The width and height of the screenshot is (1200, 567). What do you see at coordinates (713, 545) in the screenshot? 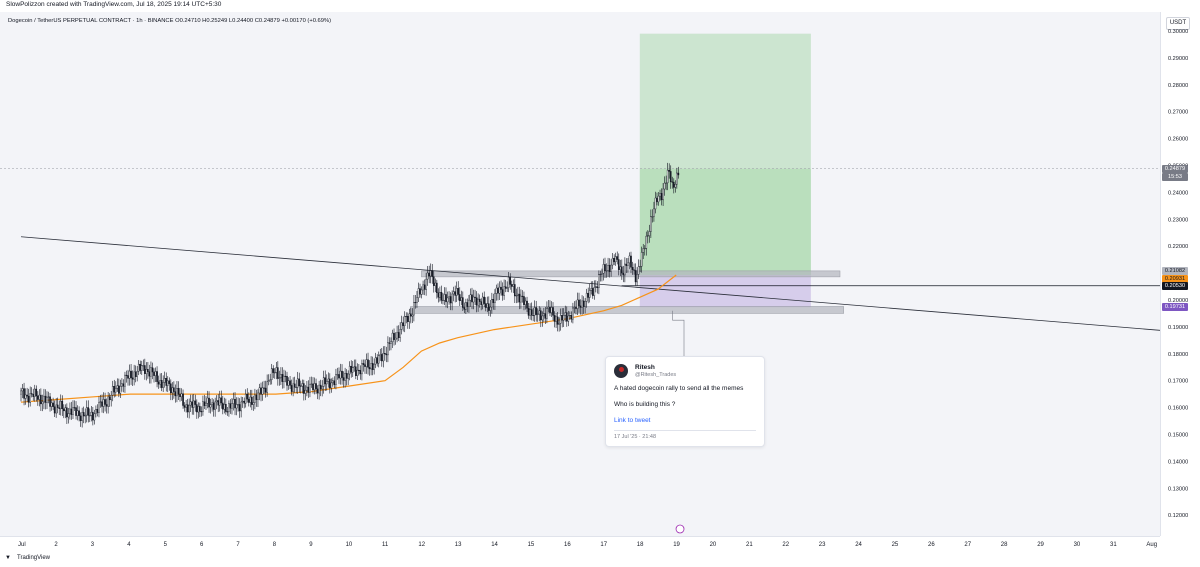
I see `time-tick-label: 20` at bounding box center [713, 545].